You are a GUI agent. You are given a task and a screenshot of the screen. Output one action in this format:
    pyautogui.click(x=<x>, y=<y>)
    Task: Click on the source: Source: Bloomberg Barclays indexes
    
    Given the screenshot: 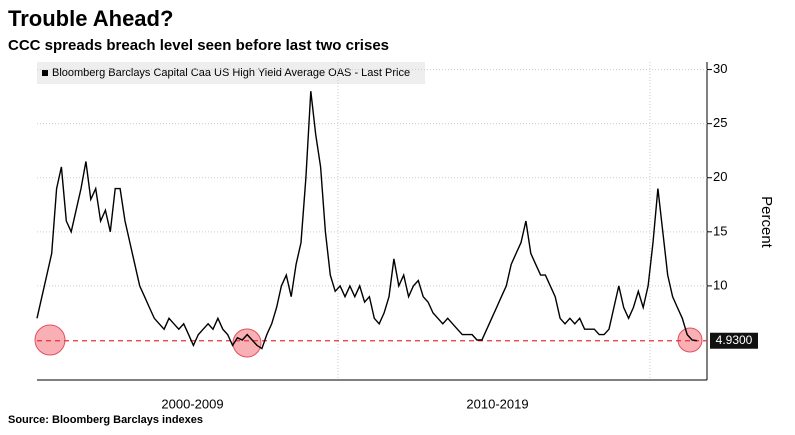 What is the action you would take?
    pyautogui.click(x=105, y=420)
    